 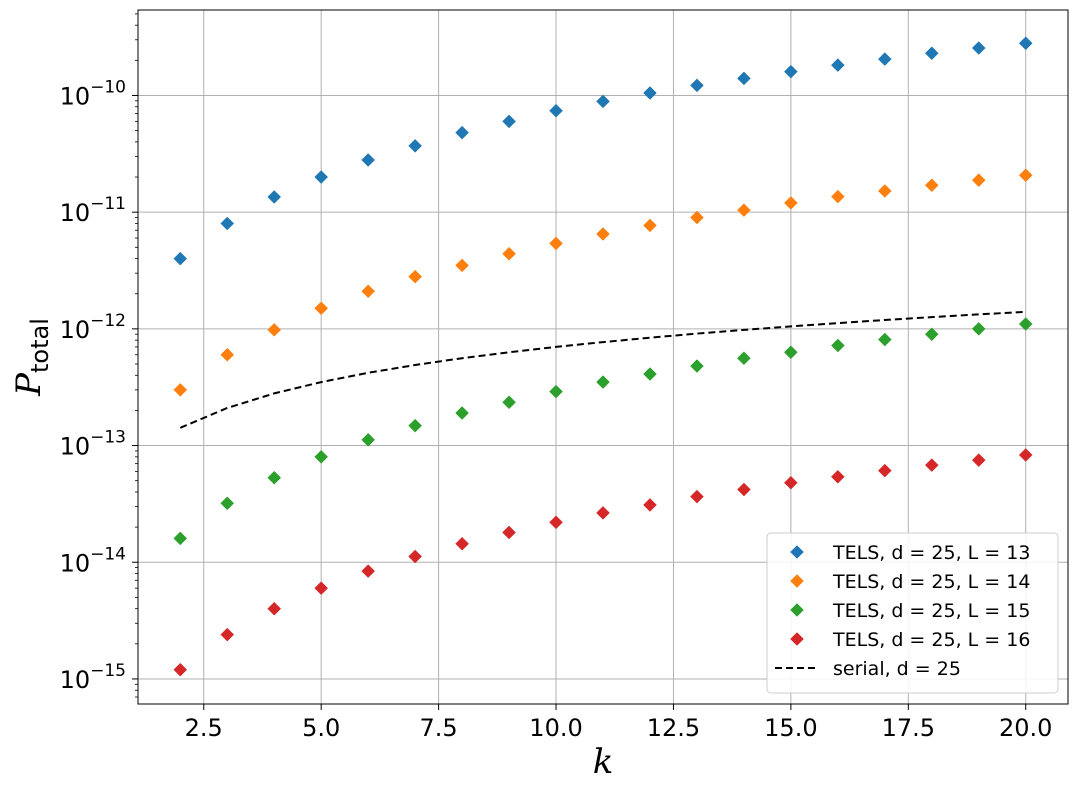 I want to click on legend-label: TELS, d = 25, L = 14, so click(x=931, y=582).